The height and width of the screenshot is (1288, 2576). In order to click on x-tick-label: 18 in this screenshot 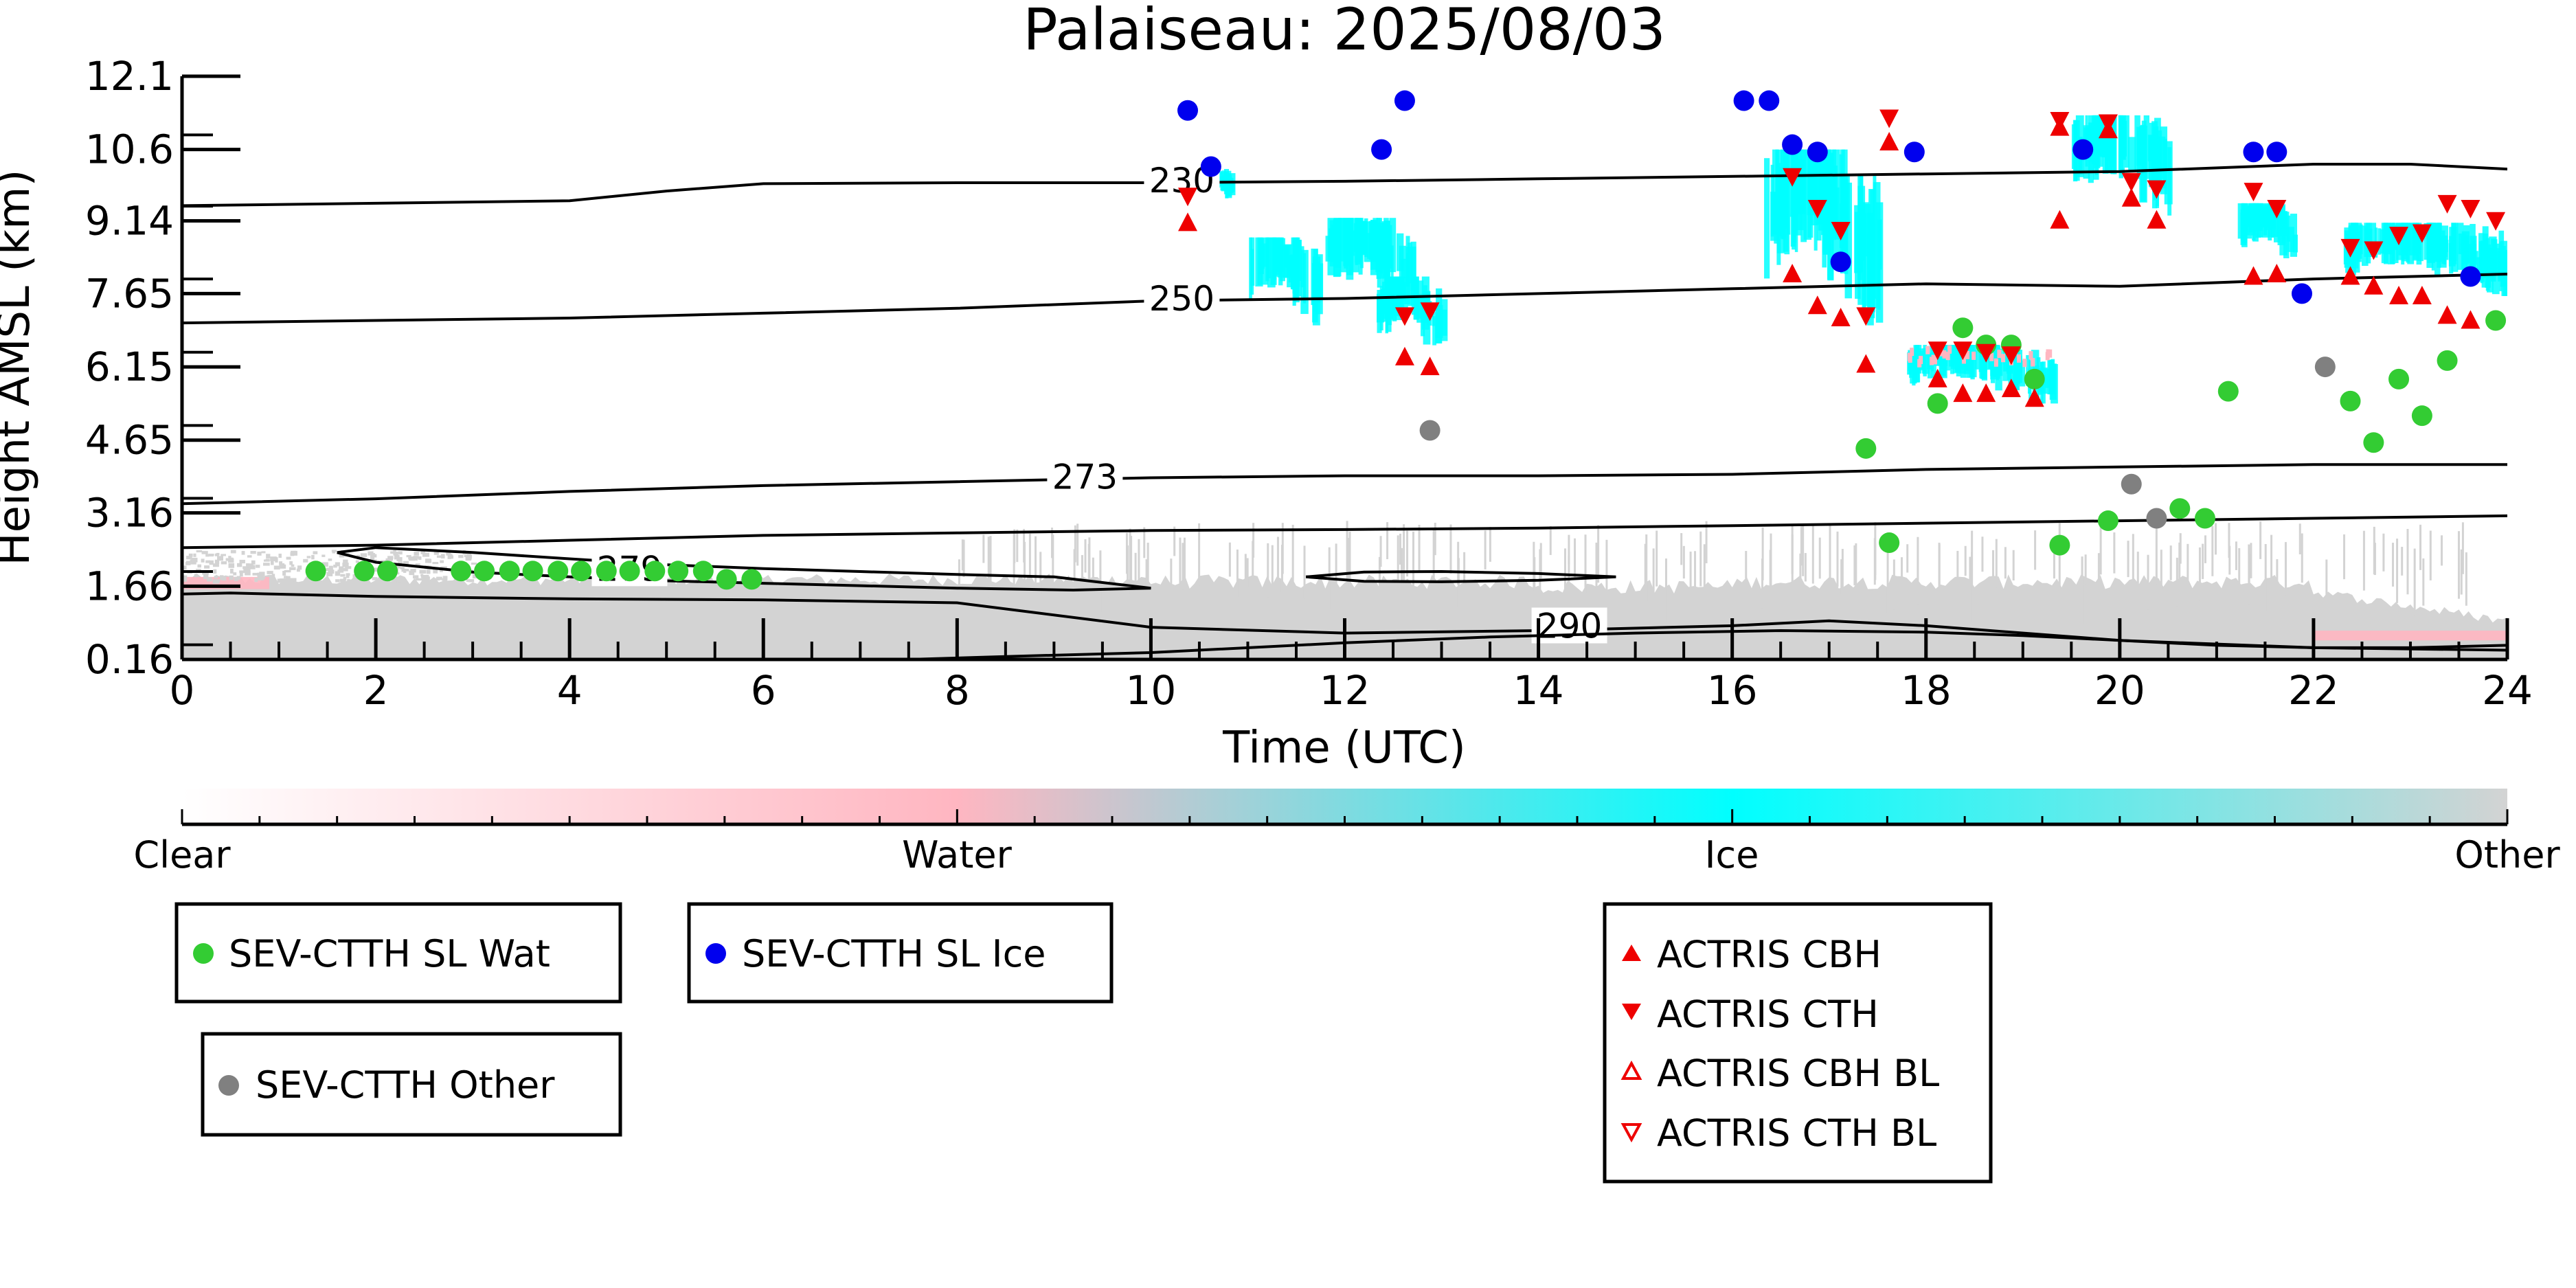, I will do `click(1926, 690)`.